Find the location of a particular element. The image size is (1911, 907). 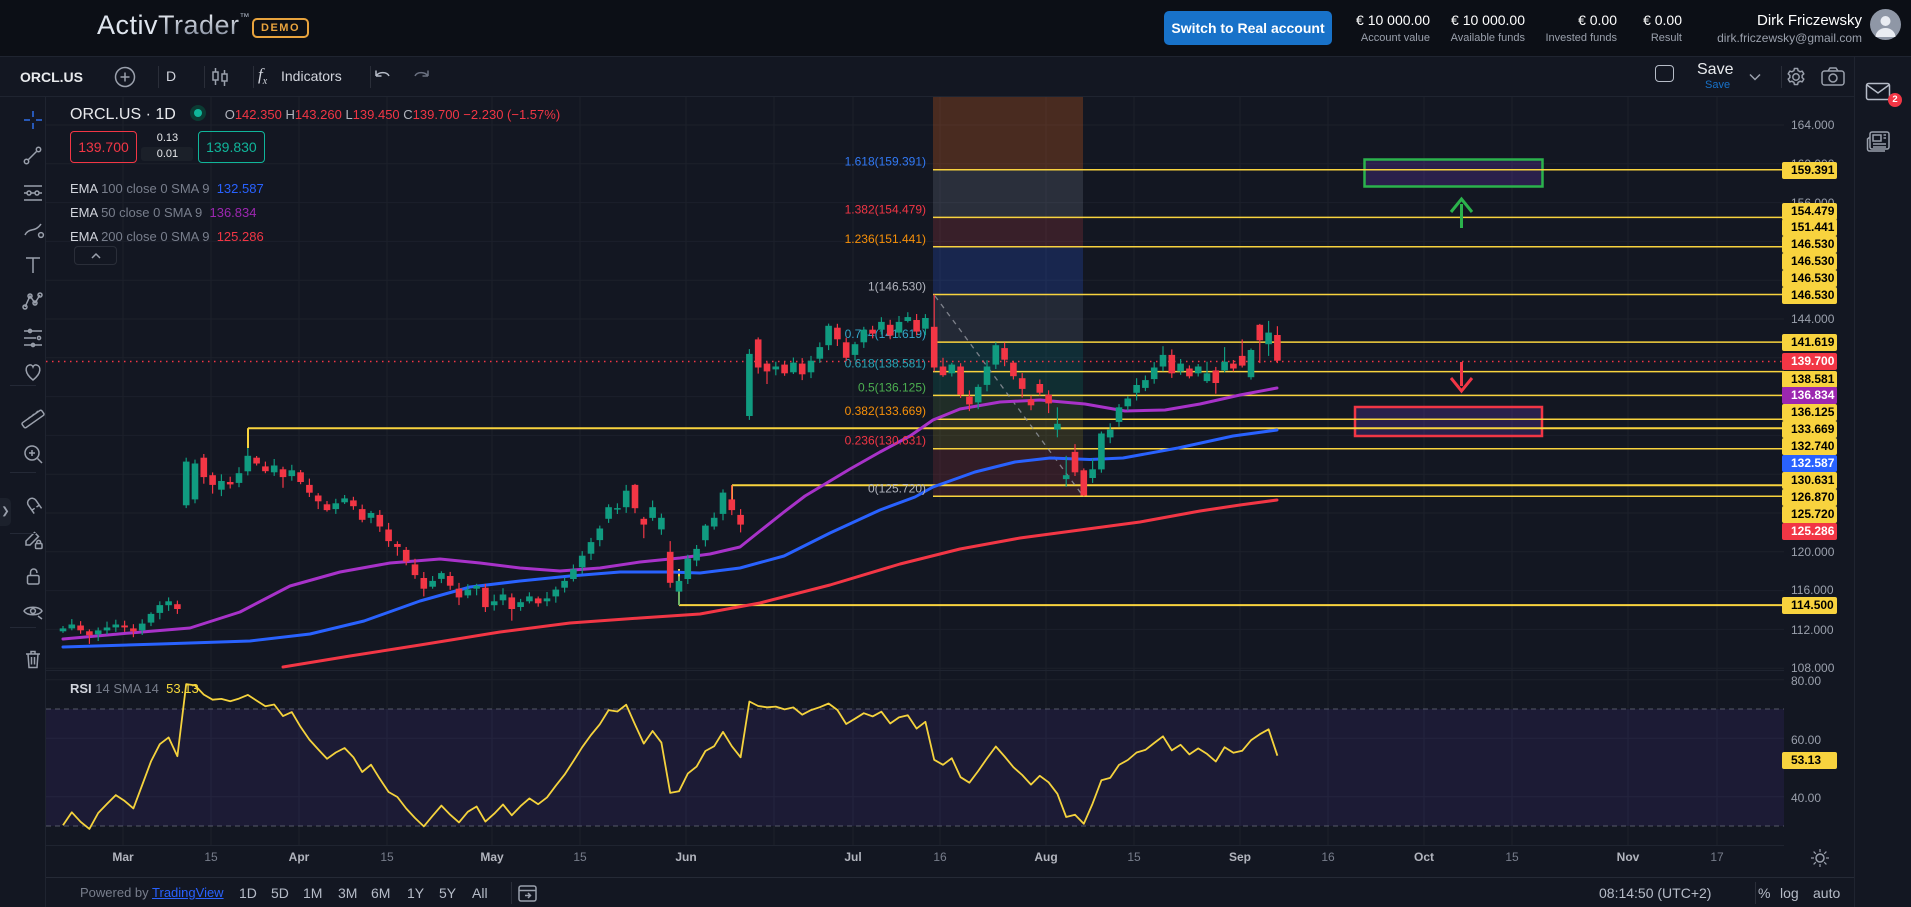

svg-text: 0(125.720) is located at coordinates (897, 488).